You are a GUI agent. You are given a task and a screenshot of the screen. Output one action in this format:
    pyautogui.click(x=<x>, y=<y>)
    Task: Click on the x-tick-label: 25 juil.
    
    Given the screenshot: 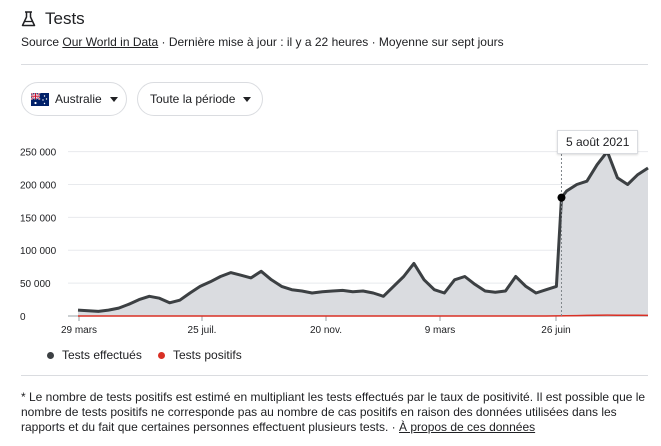 What is the action you would take?
    pyautogui.click(x=202, y=330)
    